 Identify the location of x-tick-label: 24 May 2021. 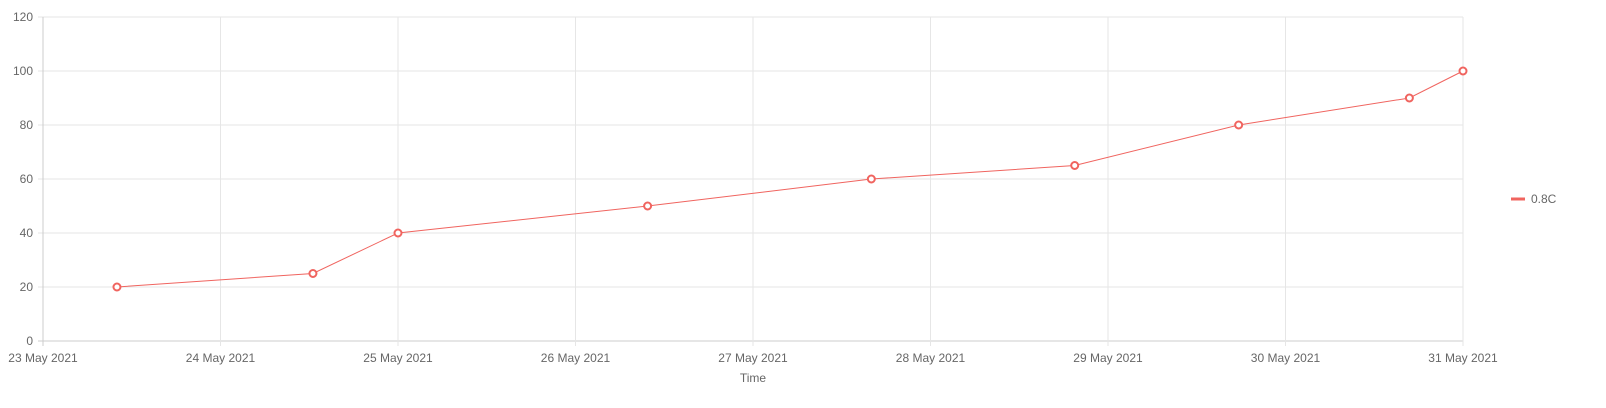
(221, 358).